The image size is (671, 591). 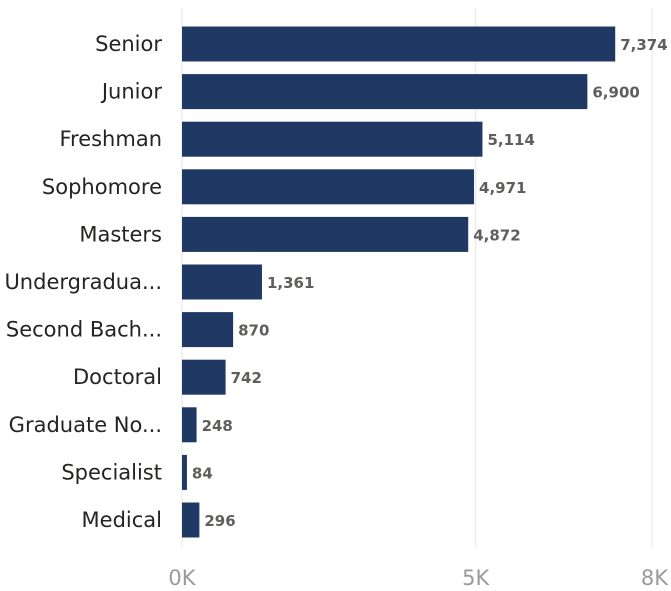 What do you see at coordinates (102, 187) in the screenshot?
I see `category-label: Sophomore` at bounding box center [102, 187].